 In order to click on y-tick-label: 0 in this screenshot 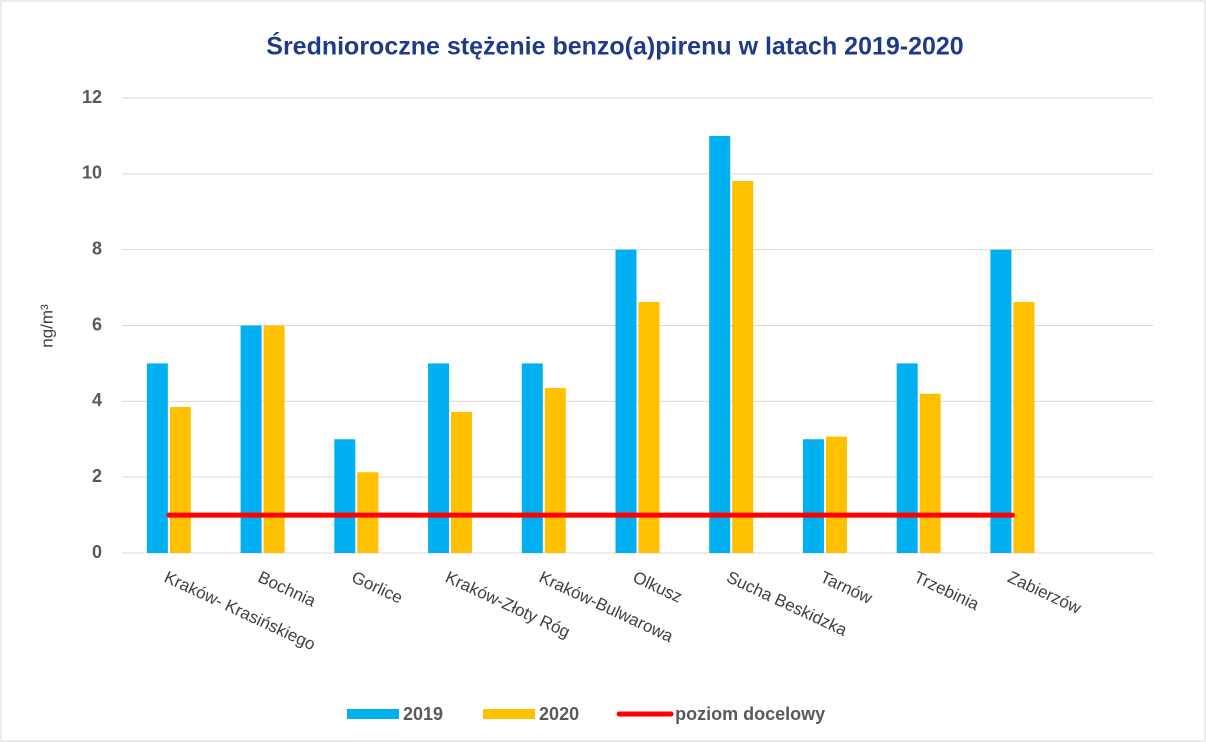, I will do `click(97, 552)`.